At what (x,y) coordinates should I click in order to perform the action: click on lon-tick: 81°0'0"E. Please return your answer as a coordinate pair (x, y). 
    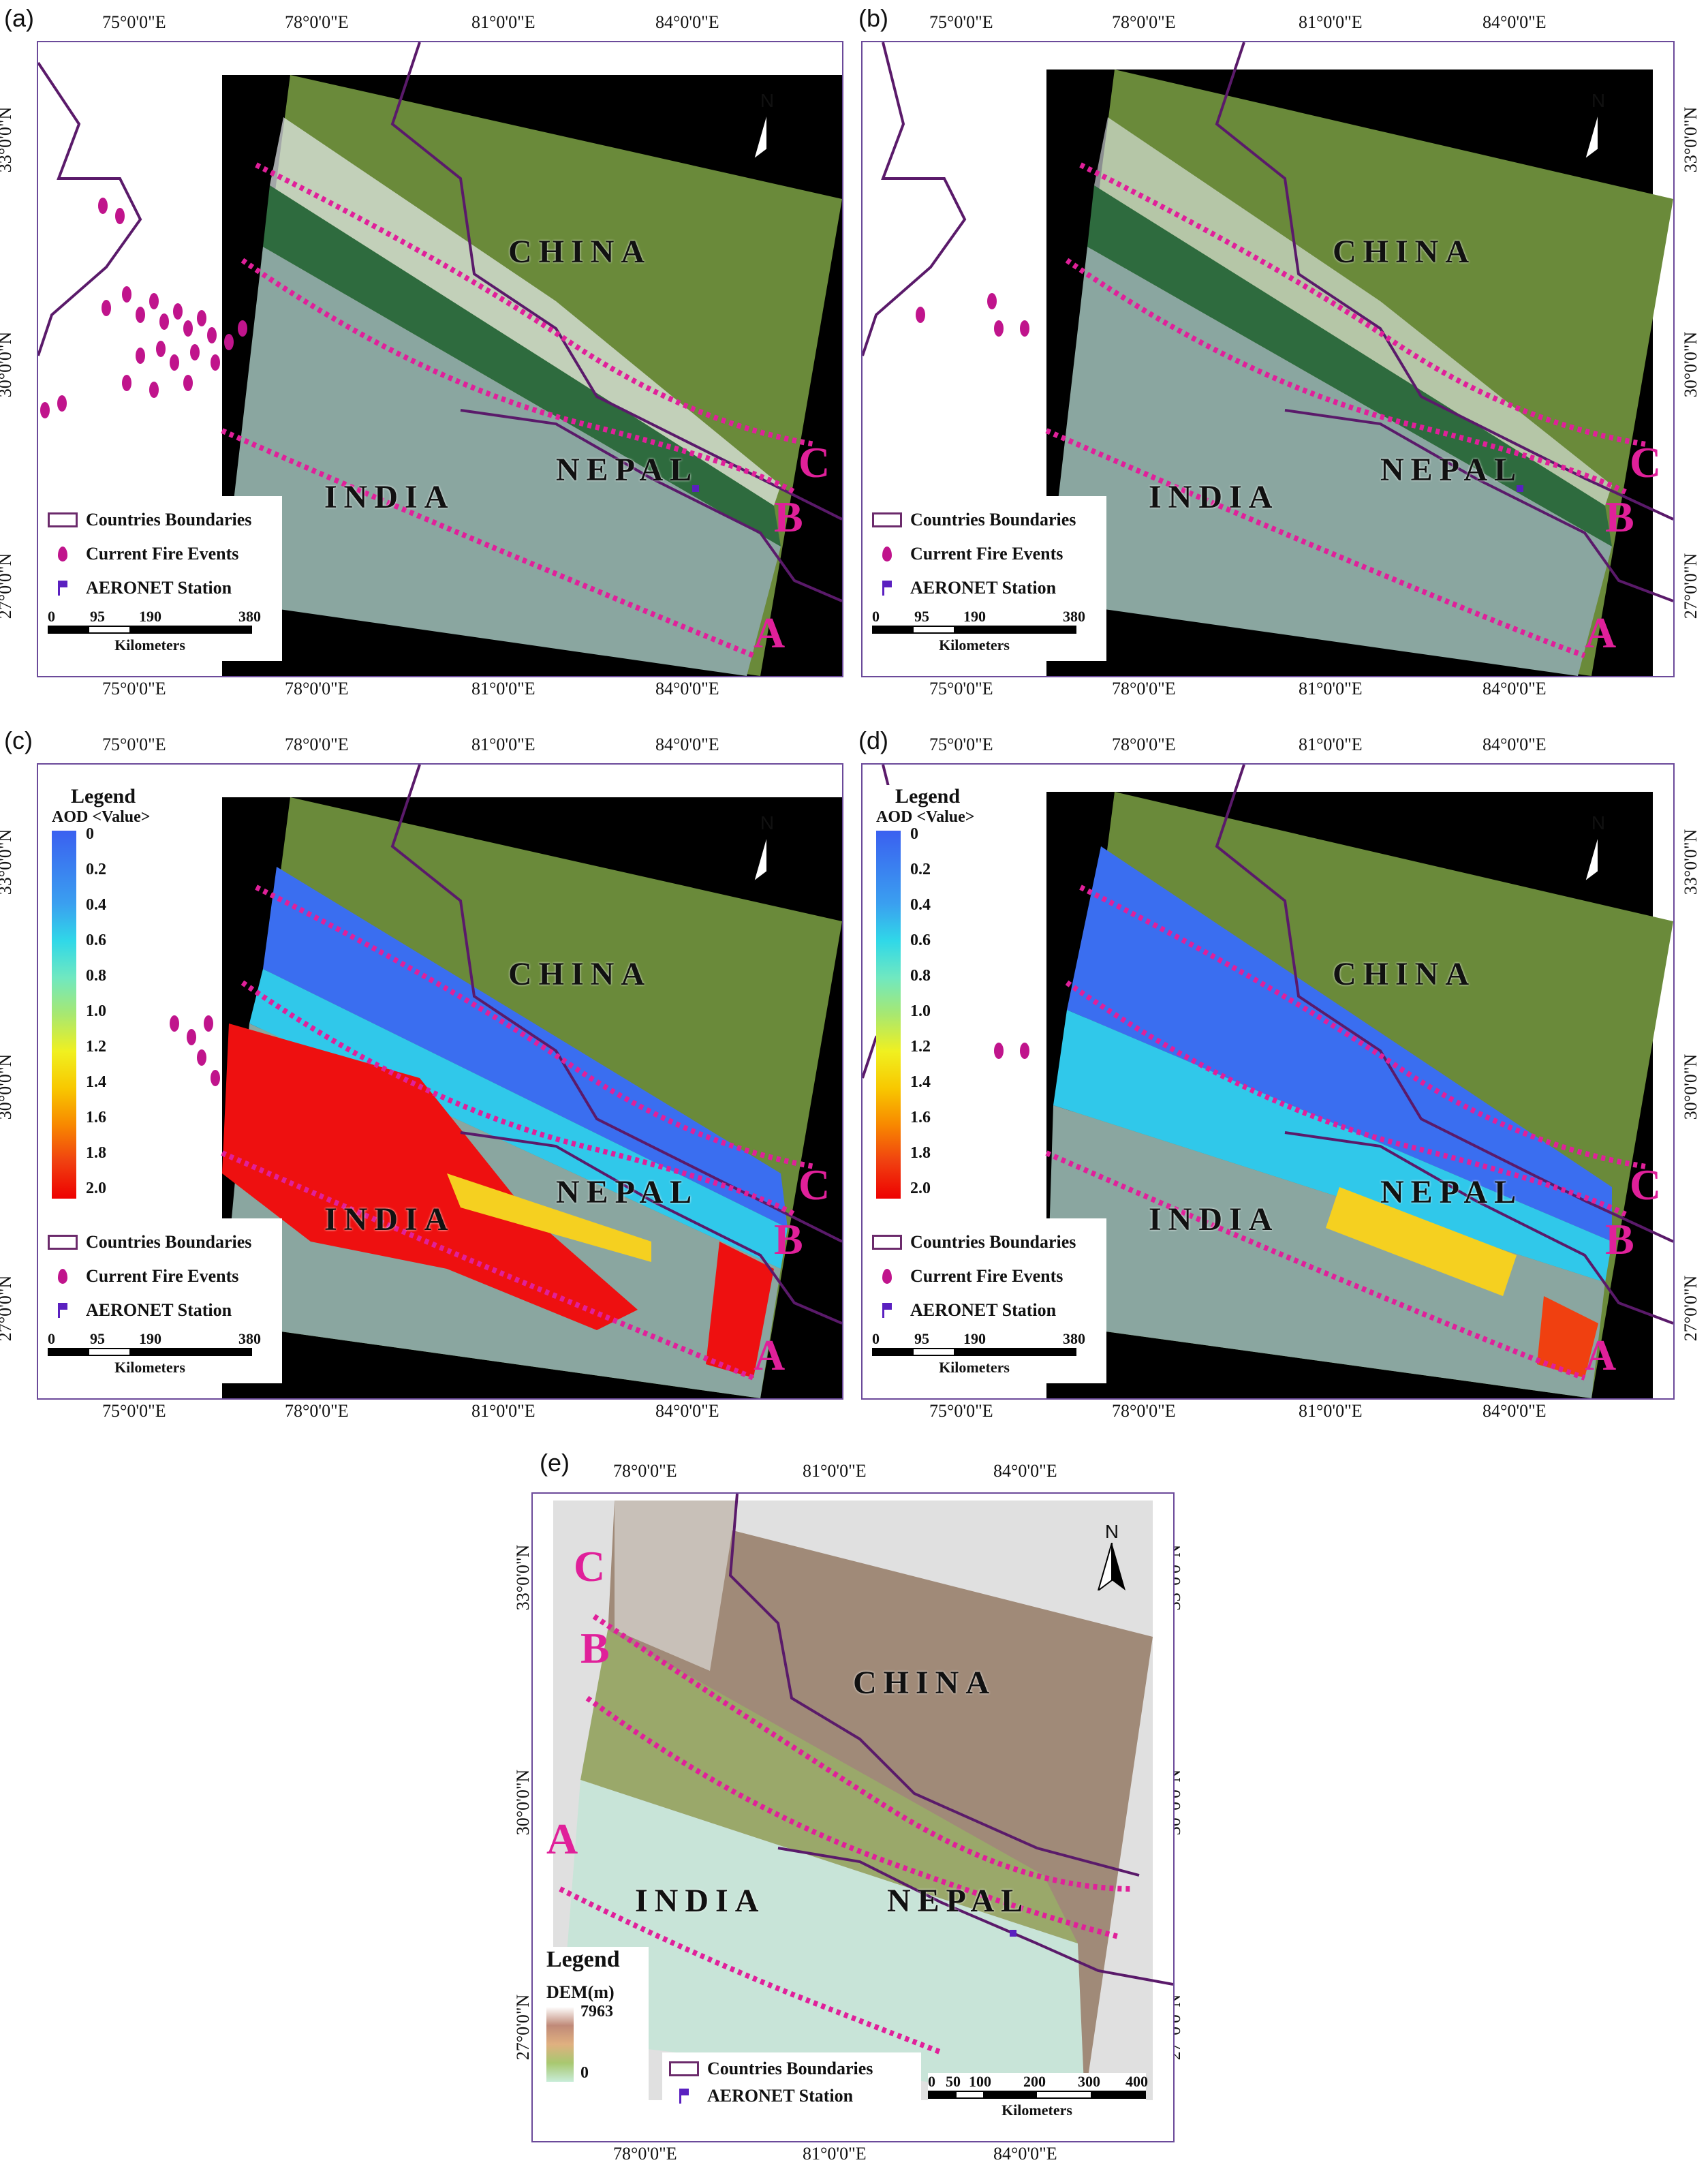
    Looking at the image, I should click on (503, 22).